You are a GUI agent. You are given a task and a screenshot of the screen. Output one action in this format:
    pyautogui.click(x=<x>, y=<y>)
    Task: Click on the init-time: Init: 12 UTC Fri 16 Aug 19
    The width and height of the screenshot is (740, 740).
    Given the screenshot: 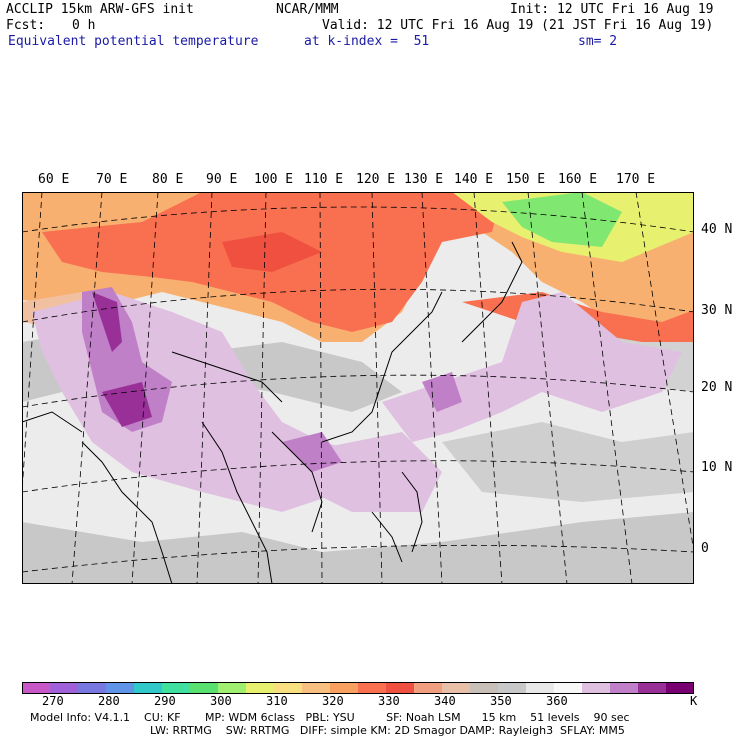 What is the action you would take?
    pyautogui.click(x=612, y=9)
    